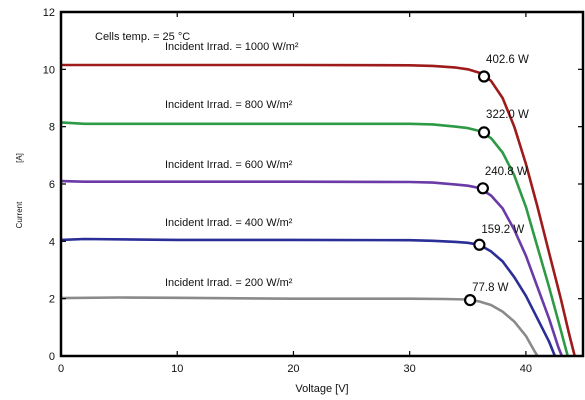 Image resolution: width=585 pixels, height=400 pixels. What do you see at coordinates (52, 128) in the screenshot?
I see `y-tick-label: 8` at bounding box center [52, 128].